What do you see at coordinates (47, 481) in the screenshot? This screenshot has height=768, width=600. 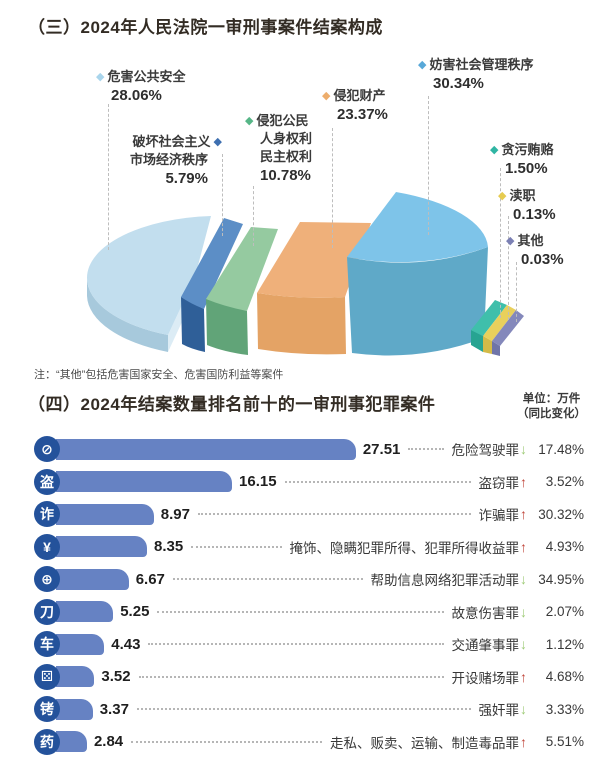 I see `theft-icon: 盗` at bounding box center [47, 481].